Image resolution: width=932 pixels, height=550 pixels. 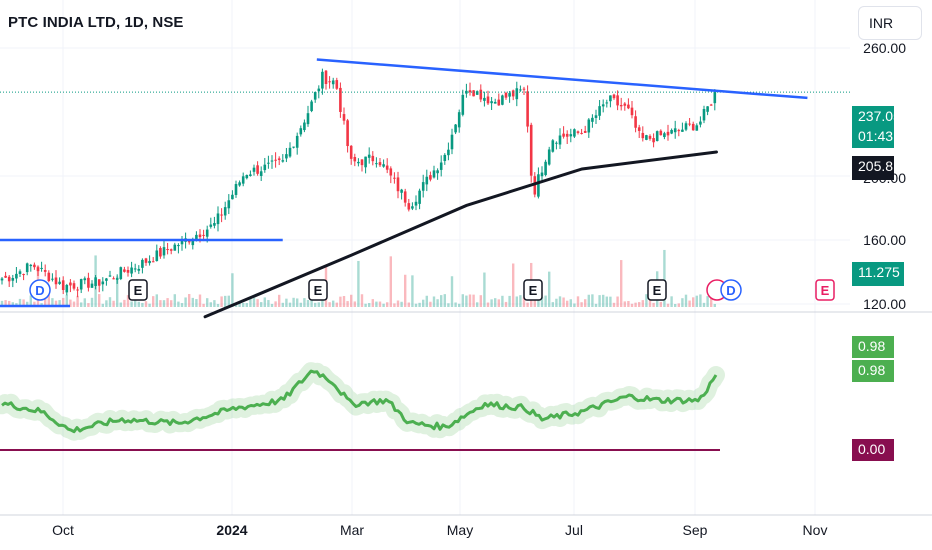 What do you see at coordinates (890, 23) in the screenshot?
I see `currency-selector: INR` at bounding box center [890, 23].